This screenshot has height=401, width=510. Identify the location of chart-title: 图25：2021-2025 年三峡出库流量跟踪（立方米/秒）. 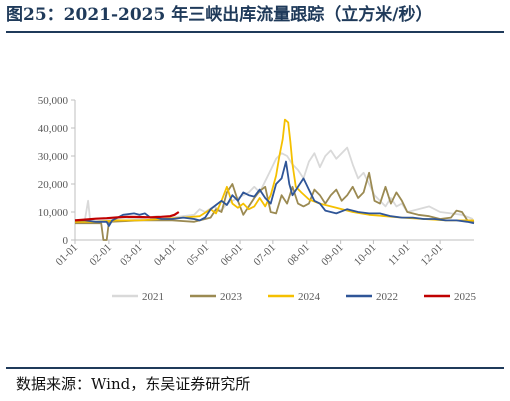
(219, 15).